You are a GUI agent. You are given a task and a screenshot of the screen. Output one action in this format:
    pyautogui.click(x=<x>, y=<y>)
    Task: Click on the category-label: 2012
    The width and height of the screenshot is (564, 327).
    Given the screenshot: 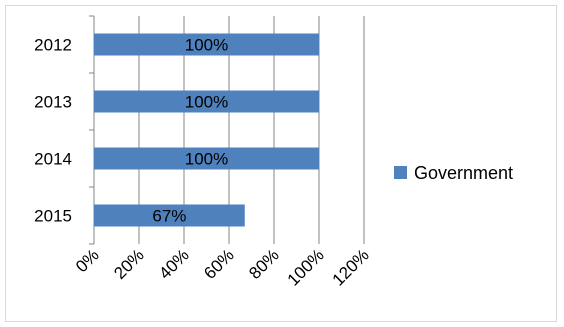 What is the action you would take?
    pyautogui.click(x=53, y=45)
    